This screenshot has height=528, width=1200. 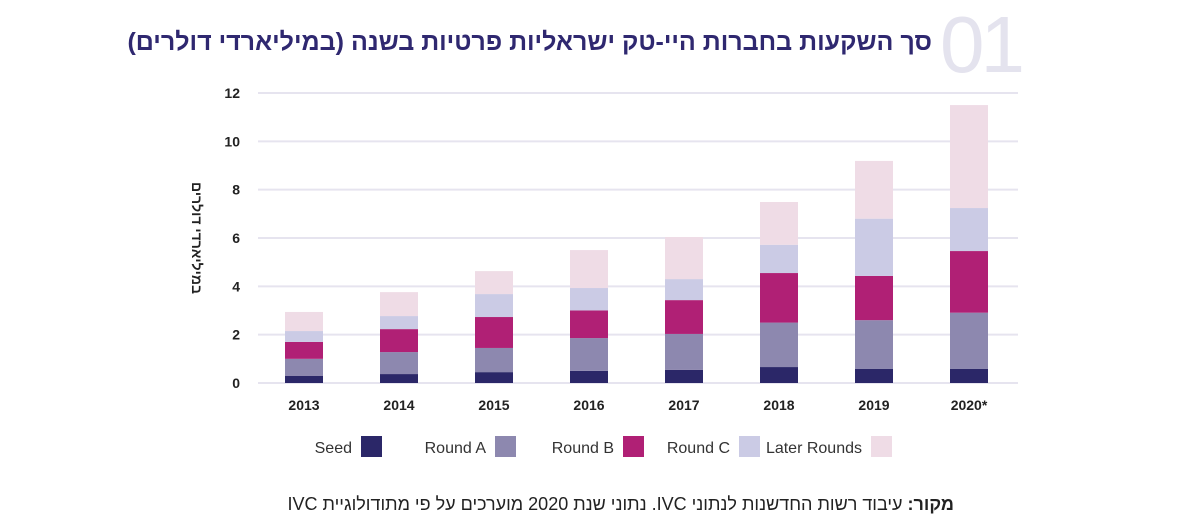 What do you see at coordinates (333, 448) in the screenshot?
I see `legend-label: Seed` at bounding box center [333, 448].